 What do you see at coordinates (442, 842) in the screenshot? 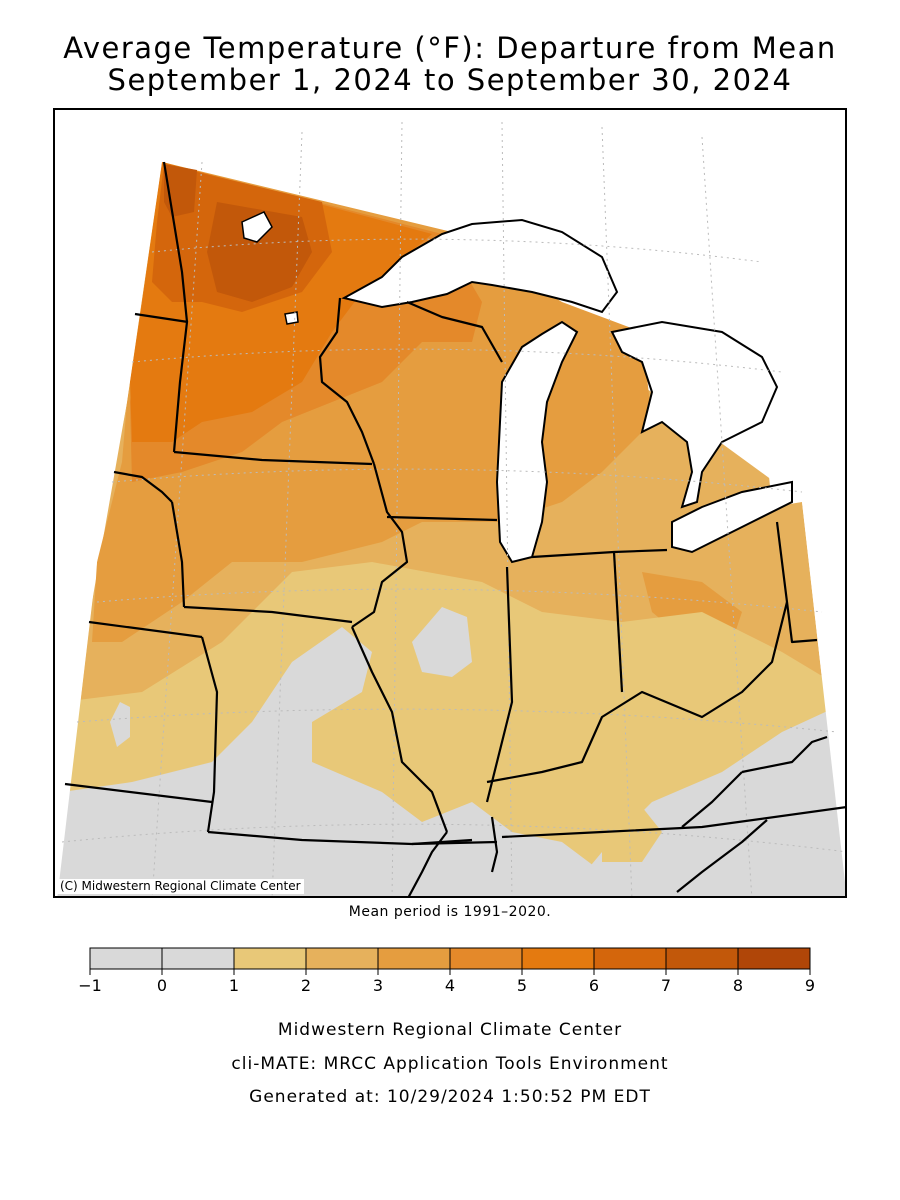
I see `ar-mo-bootheel` at bounding box center [442, 842].